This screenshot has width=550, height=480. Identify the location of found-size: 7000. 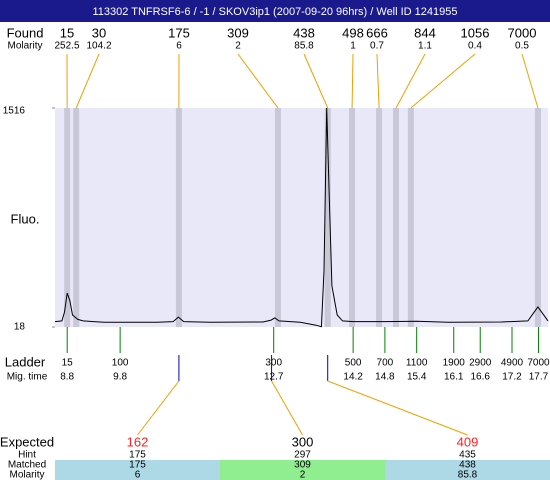
(522, 32).